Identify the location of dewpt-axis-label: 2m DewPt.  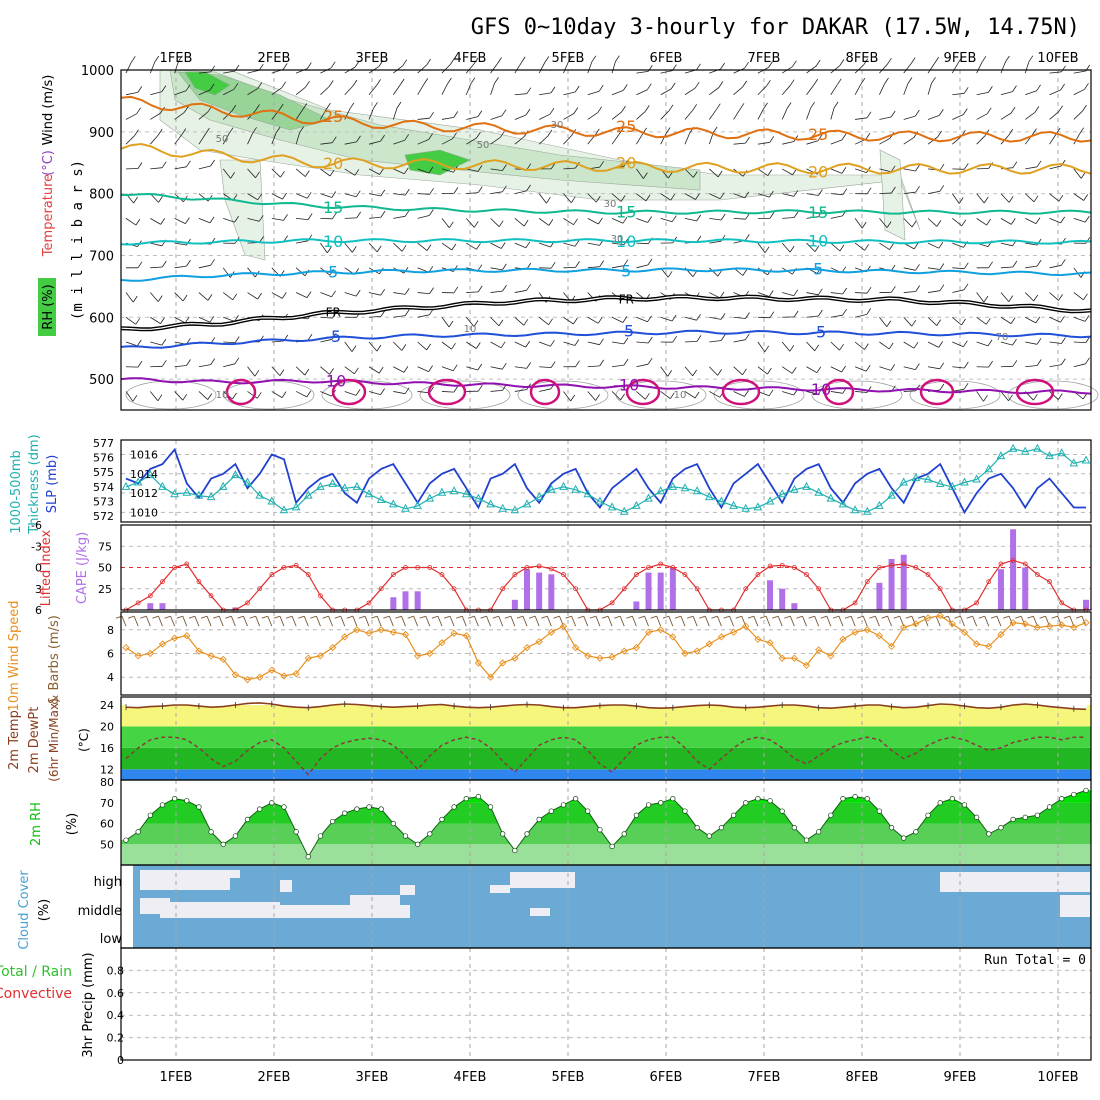
(34, 740).